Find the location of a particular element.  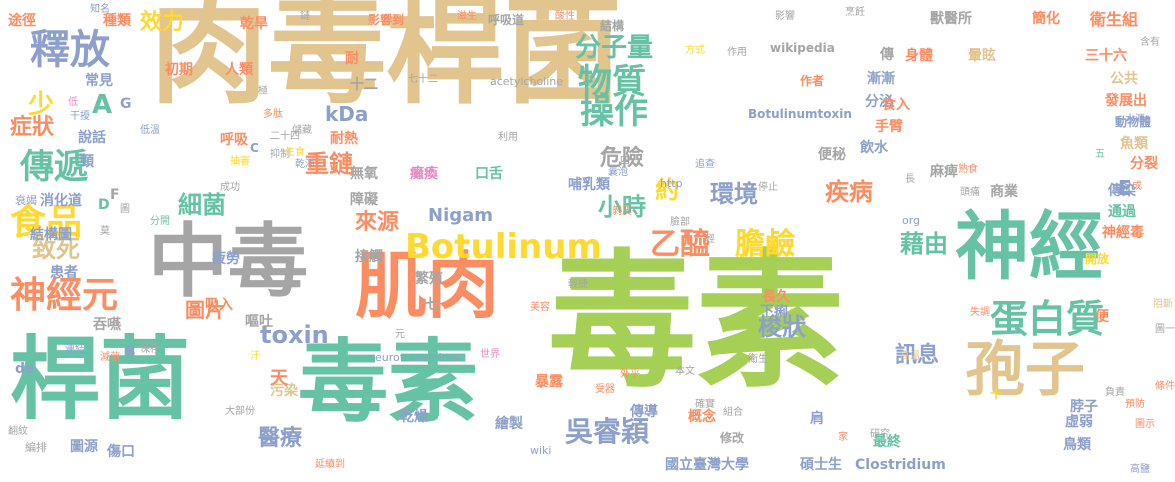

cloud-word: B is located at coordinates (130, 352).